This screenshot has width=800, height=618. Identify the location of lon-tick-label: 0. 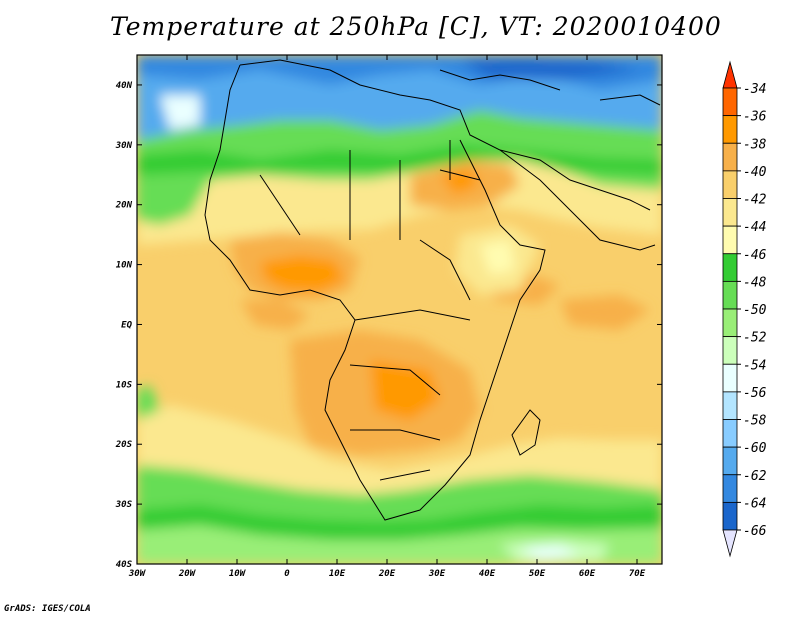
(287, 574).